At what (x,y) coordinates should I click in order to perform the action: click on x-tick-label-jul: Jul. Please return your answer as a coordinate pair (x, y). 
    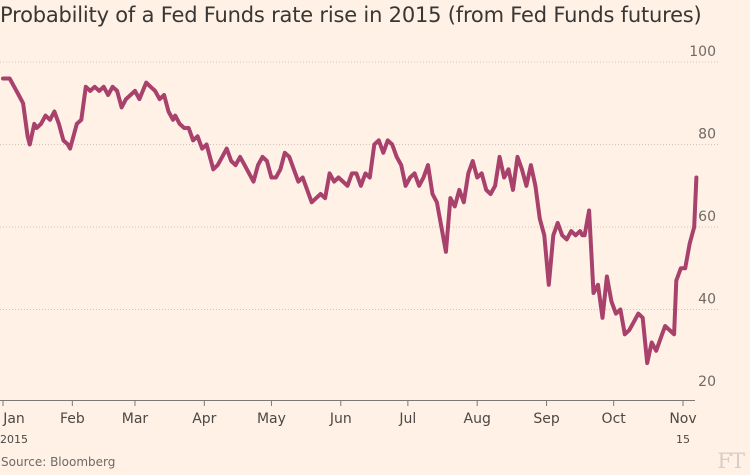
    Looking at the image, I should click on (407, 419).